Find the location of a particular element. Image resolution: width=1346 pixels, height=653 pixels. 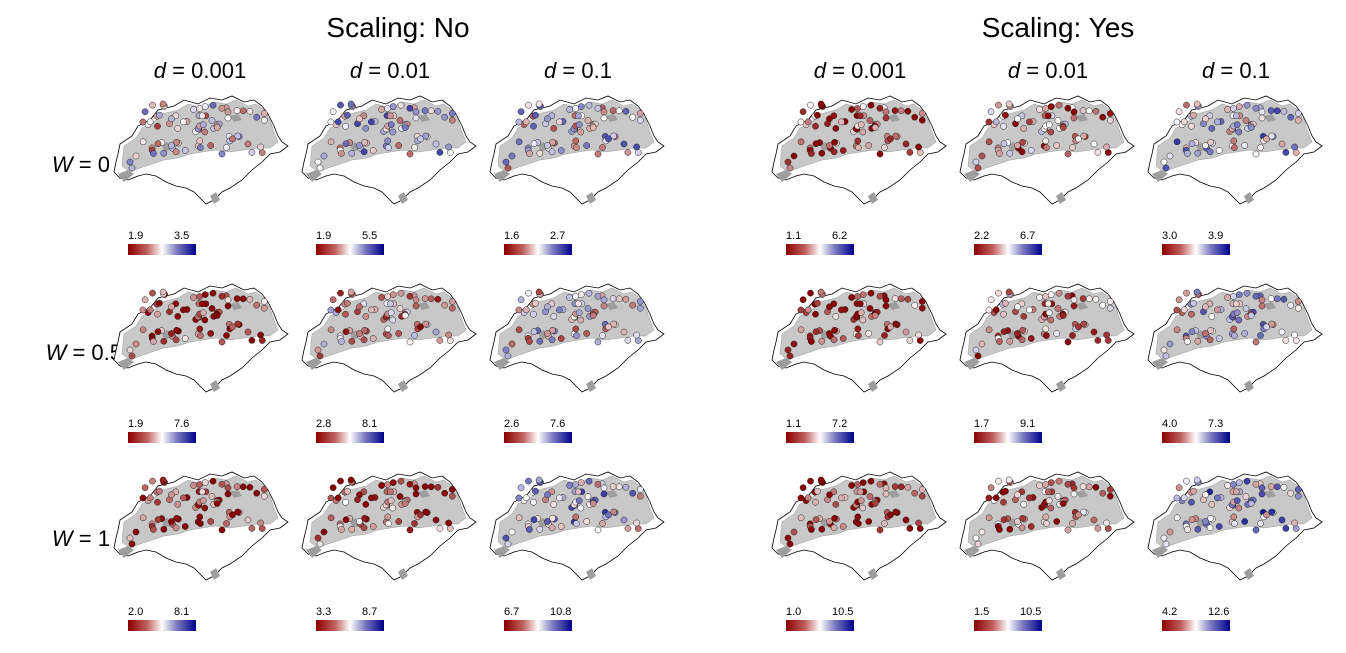

color-legend: 1.9 3.5 is located at coordinates (188, 245).